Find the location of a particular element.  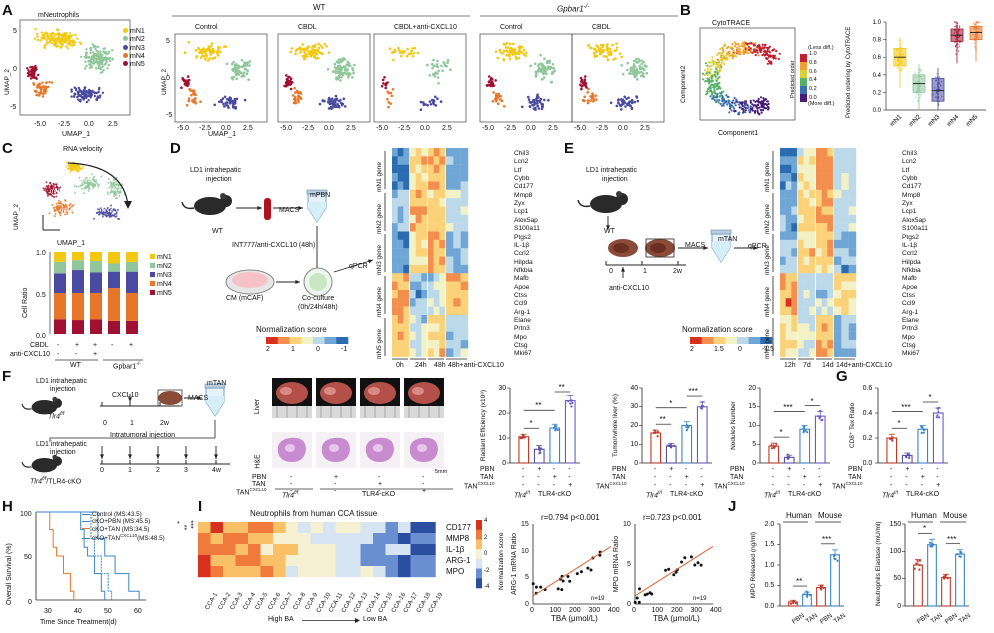

e-xlabel-3: 14d+anti-CXCL10 is located at coordinates (864, 365).